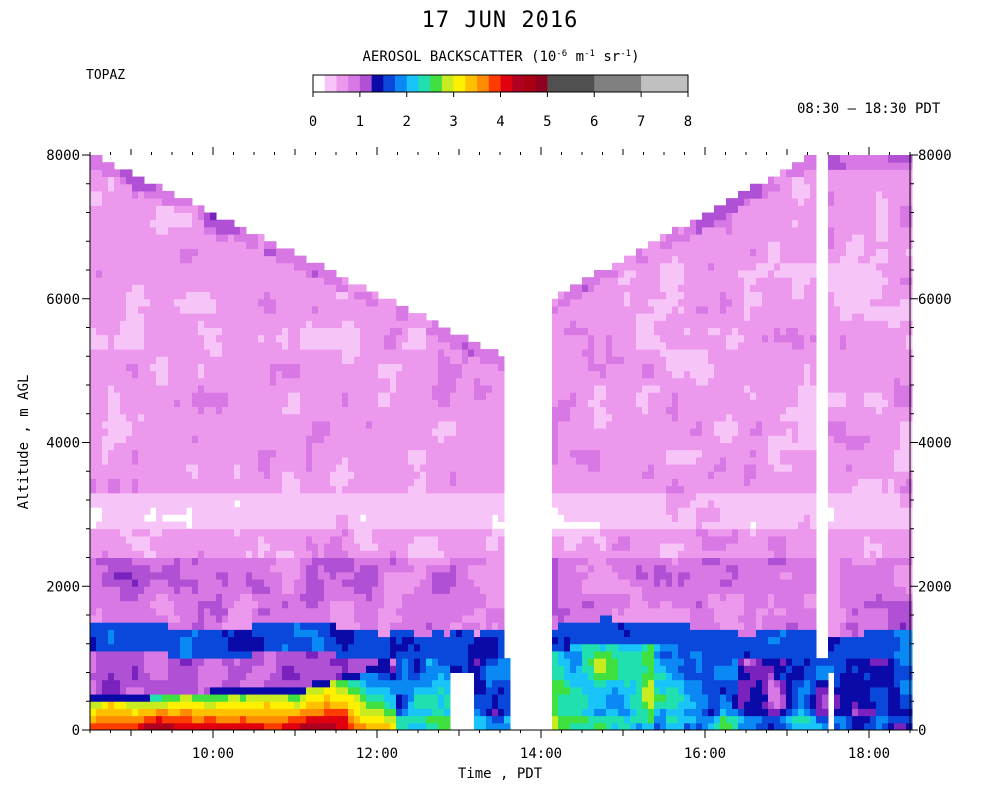  I want to click on colorbar-swatch, so click(330, 83).